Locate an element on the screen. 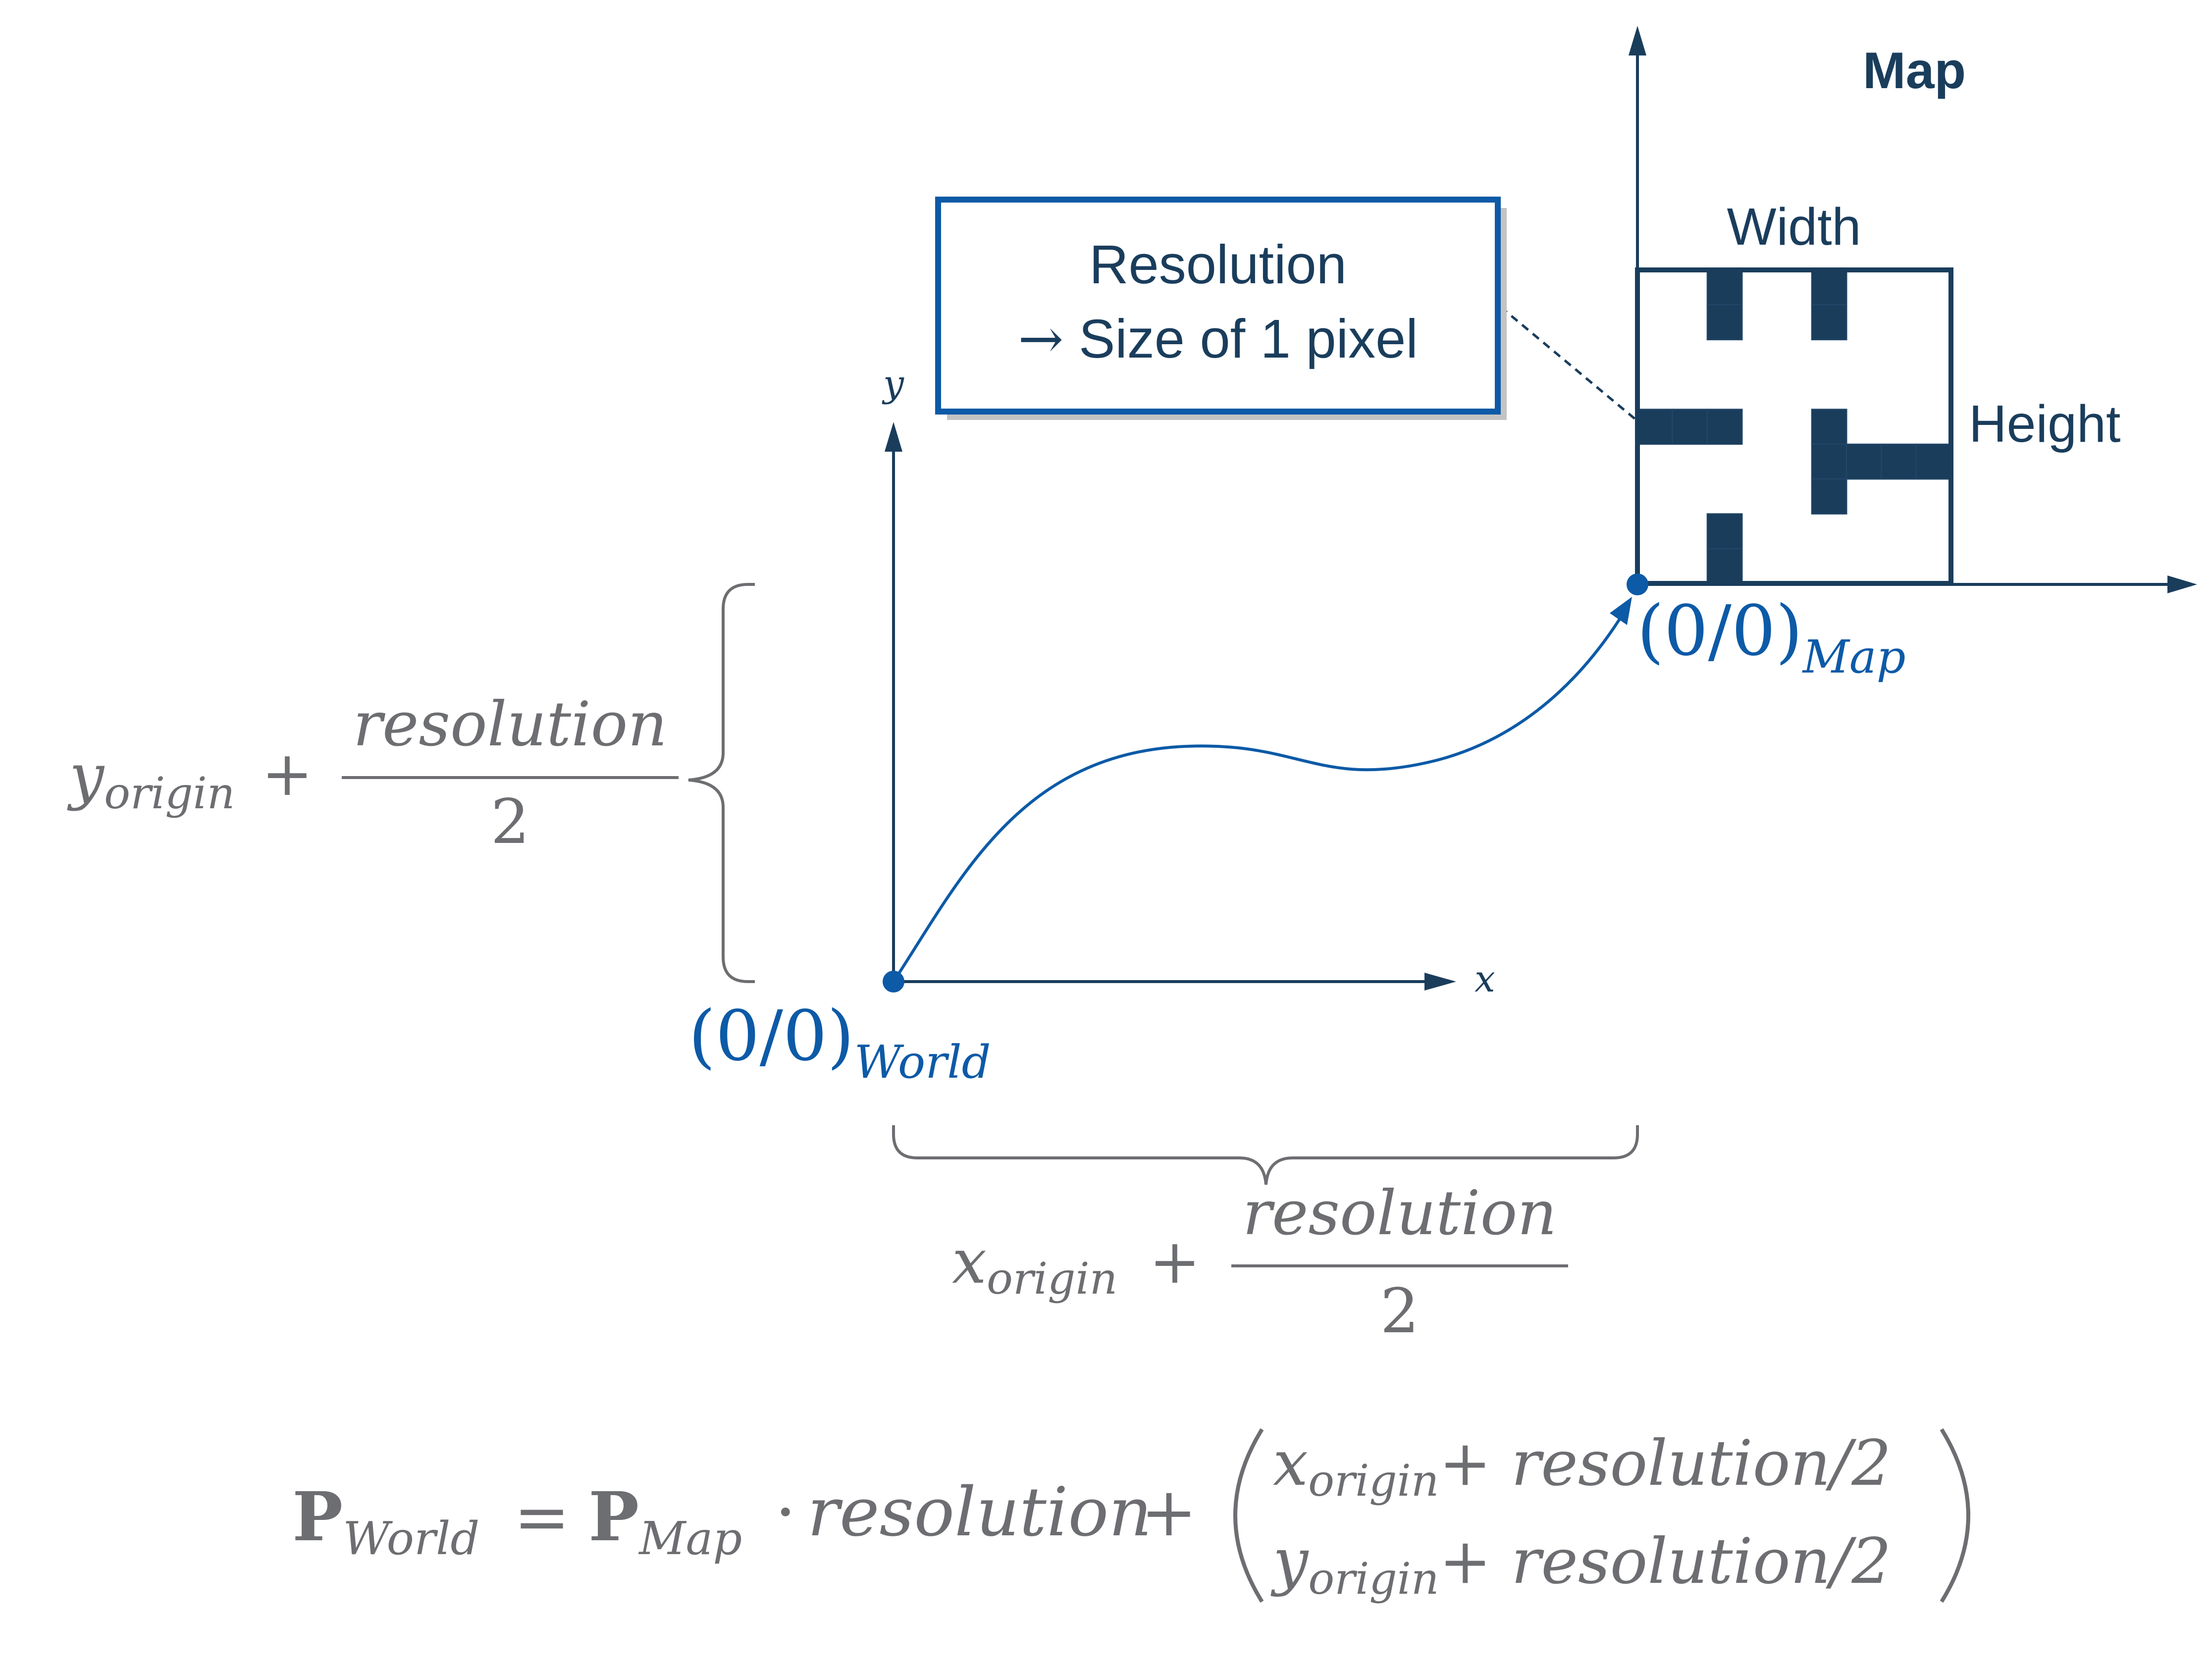 This screenshot has width=2212, height=1671. y-offset-numerator: resolution is located at coordinates (510, 724).